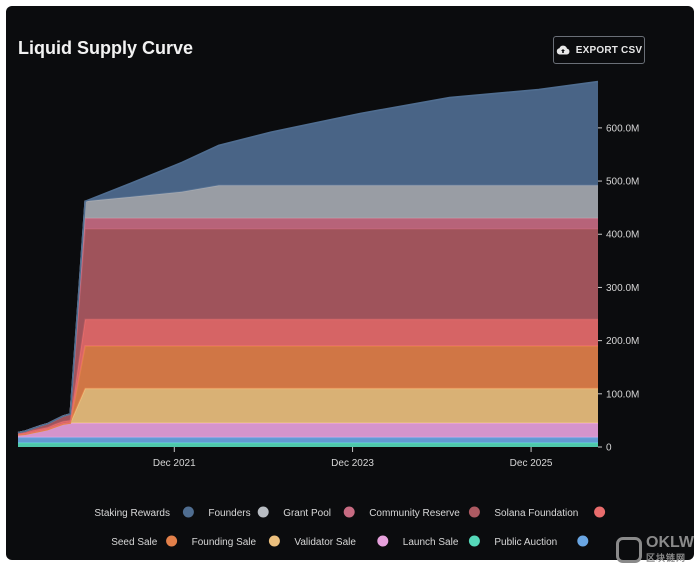 This screenshot has width=700, height=566. What do you see at coordinates (229, 513) in the screenshot?
I see `legend-label: Founders` at bounding box center [229, 513].